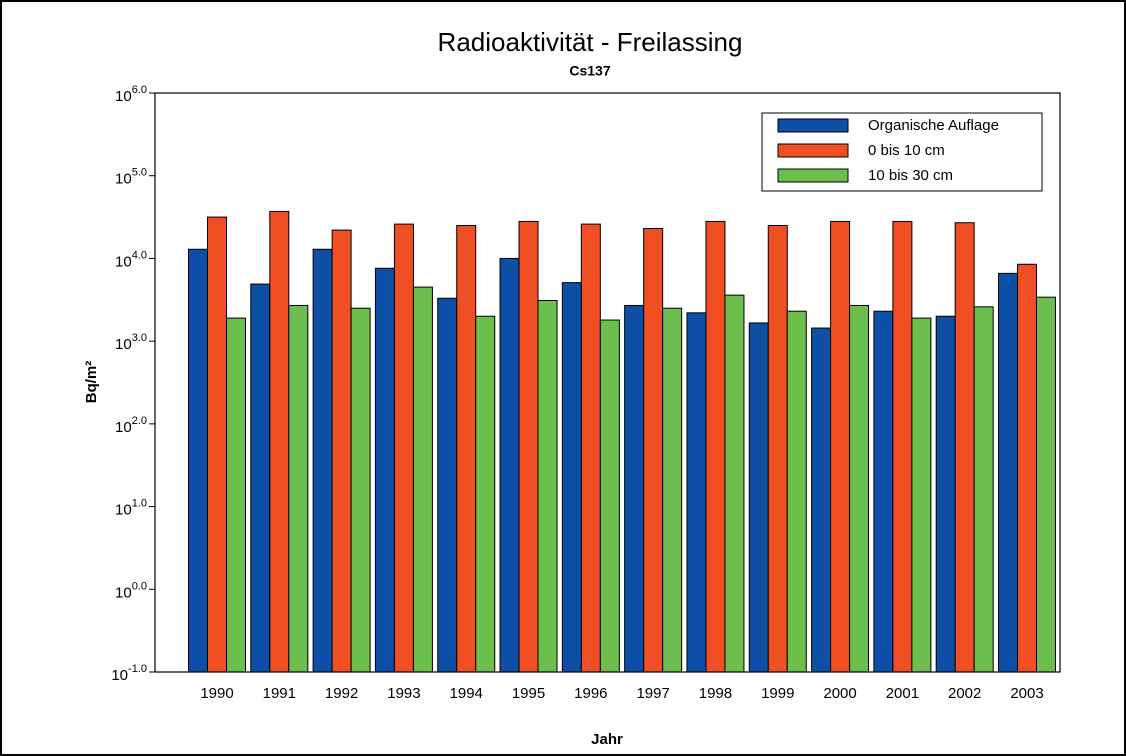 This screenshot has width=1126, height=756. I want to click on y-tick-label: 105.0, so click(131, 177).